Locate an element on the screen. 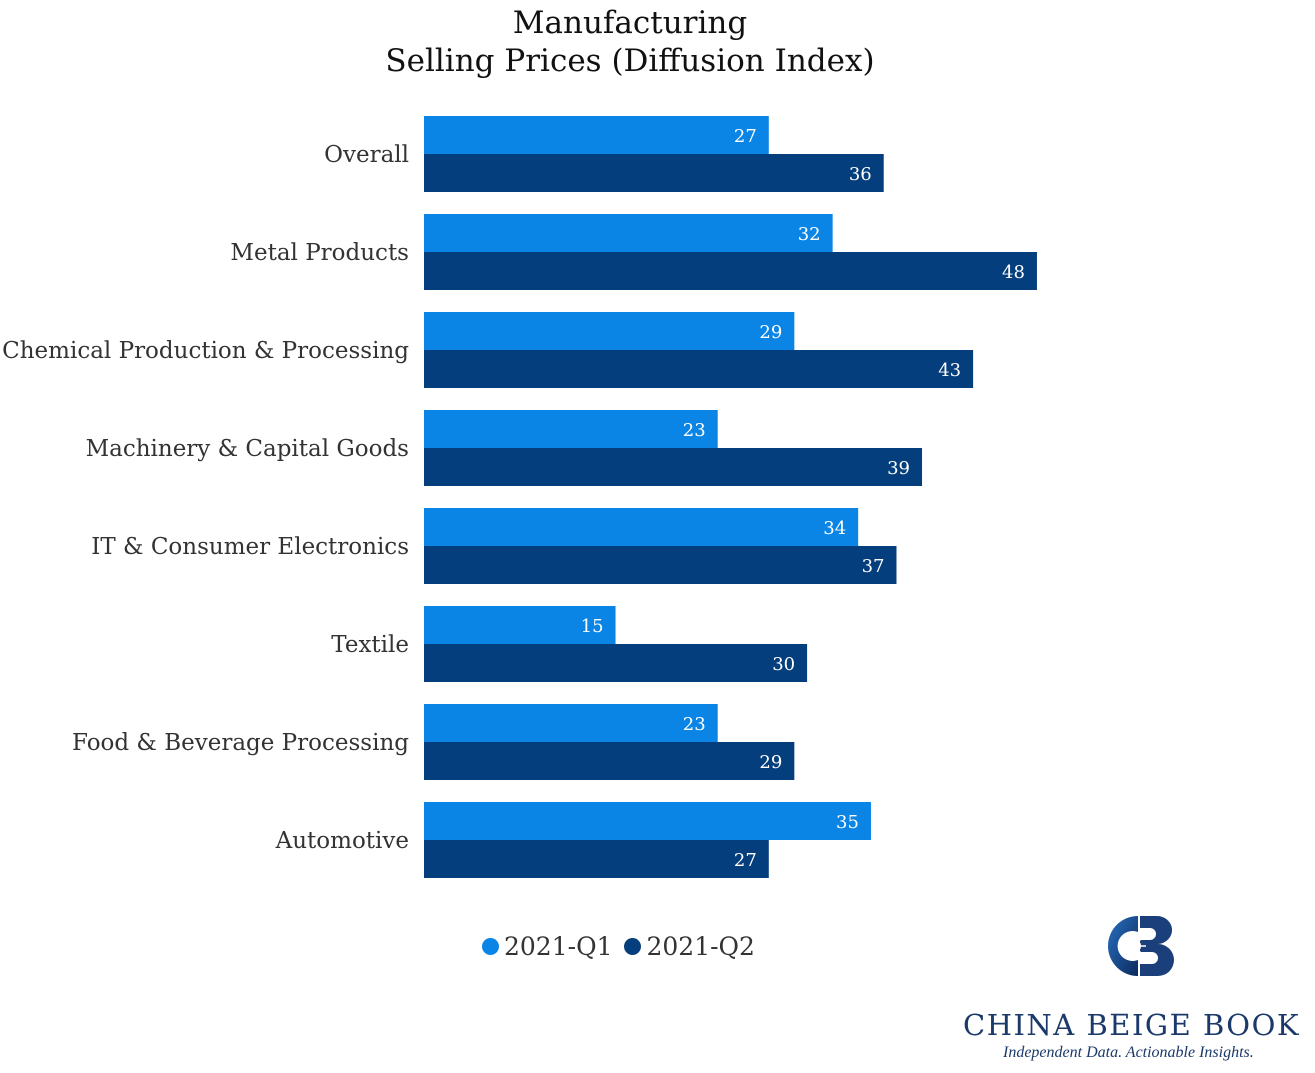 Image resolution: width=1315 pixels, height=1073 pixels. data-label-it-and-consumer-electronics-2021-q2: 37 is located at coordinates (873, 566).